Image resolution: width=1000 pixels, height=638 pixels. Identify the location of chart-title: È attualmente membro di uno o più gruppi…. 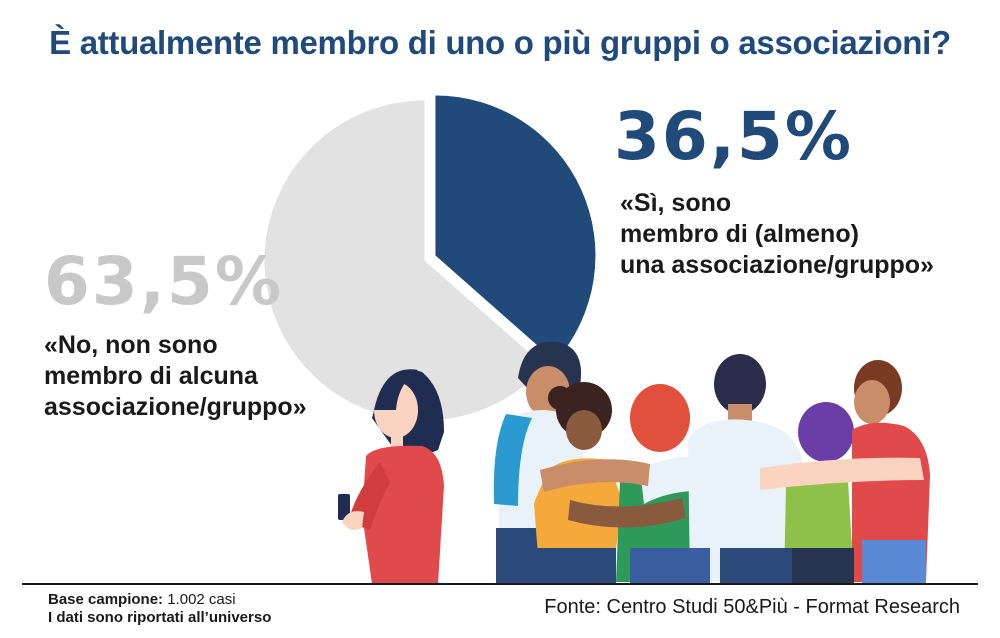
(500, 42).